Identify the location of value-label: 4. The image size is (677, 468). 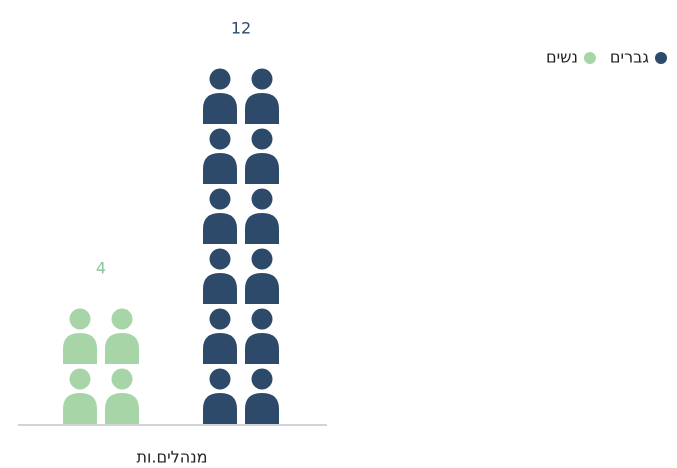
(101, 268).